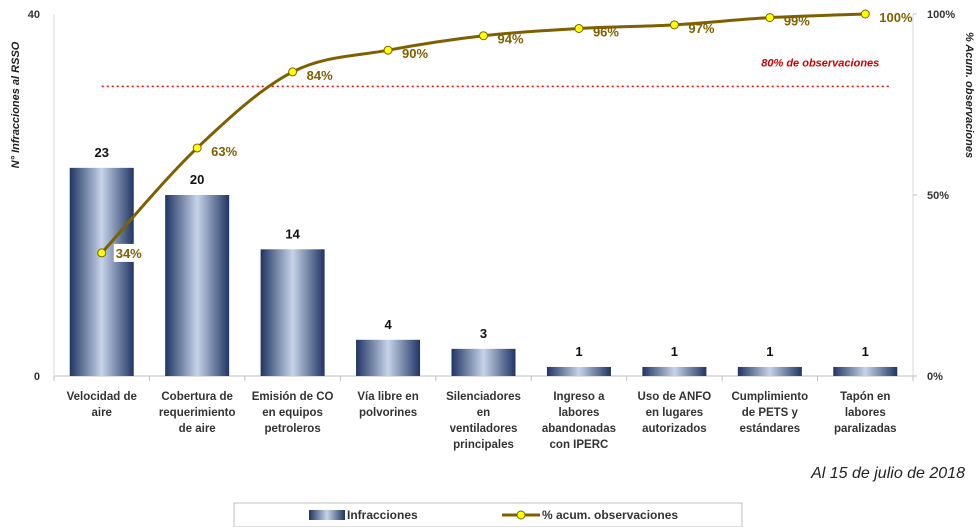  I want to click on category-label-line: principales, so click(483, 445).